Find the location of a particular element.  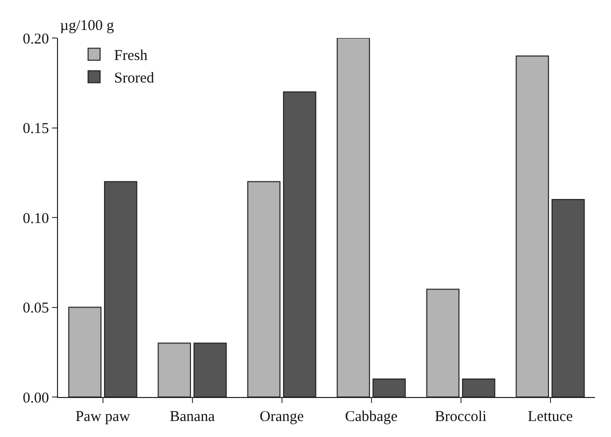

x-tick-label: Cabbage is located at coordinates (371, 417).